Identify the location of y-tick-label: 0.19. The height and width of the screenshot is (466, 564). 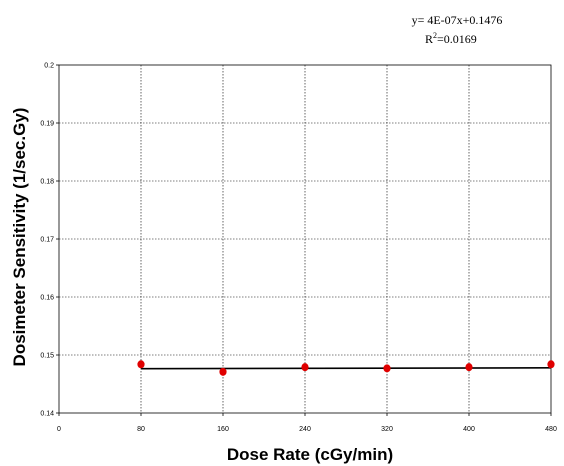
(47, 124).